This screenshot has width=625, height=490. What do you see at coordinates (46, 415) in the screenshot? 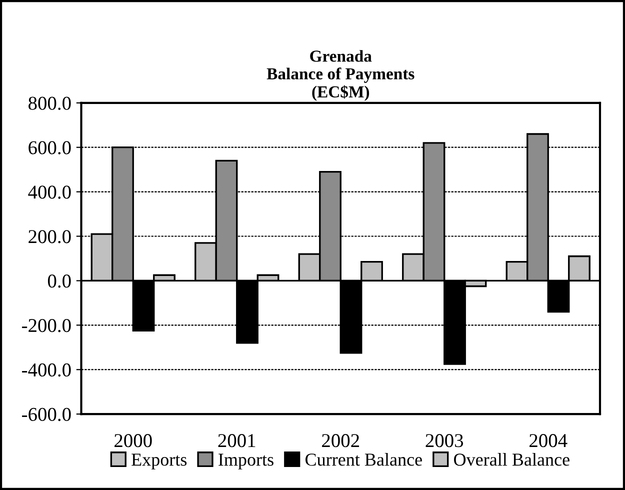
I see `y-tick-label: -600.0` at bounding box center [46, 415].